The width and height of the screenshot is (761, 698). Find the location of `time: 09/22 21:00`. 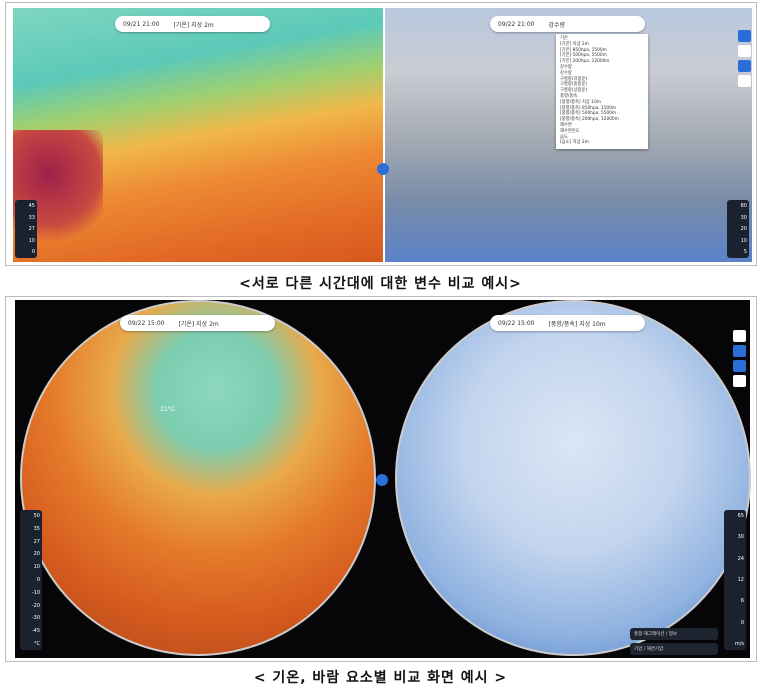

time: 09/22 21:00 is located at coordinates (516, 24).